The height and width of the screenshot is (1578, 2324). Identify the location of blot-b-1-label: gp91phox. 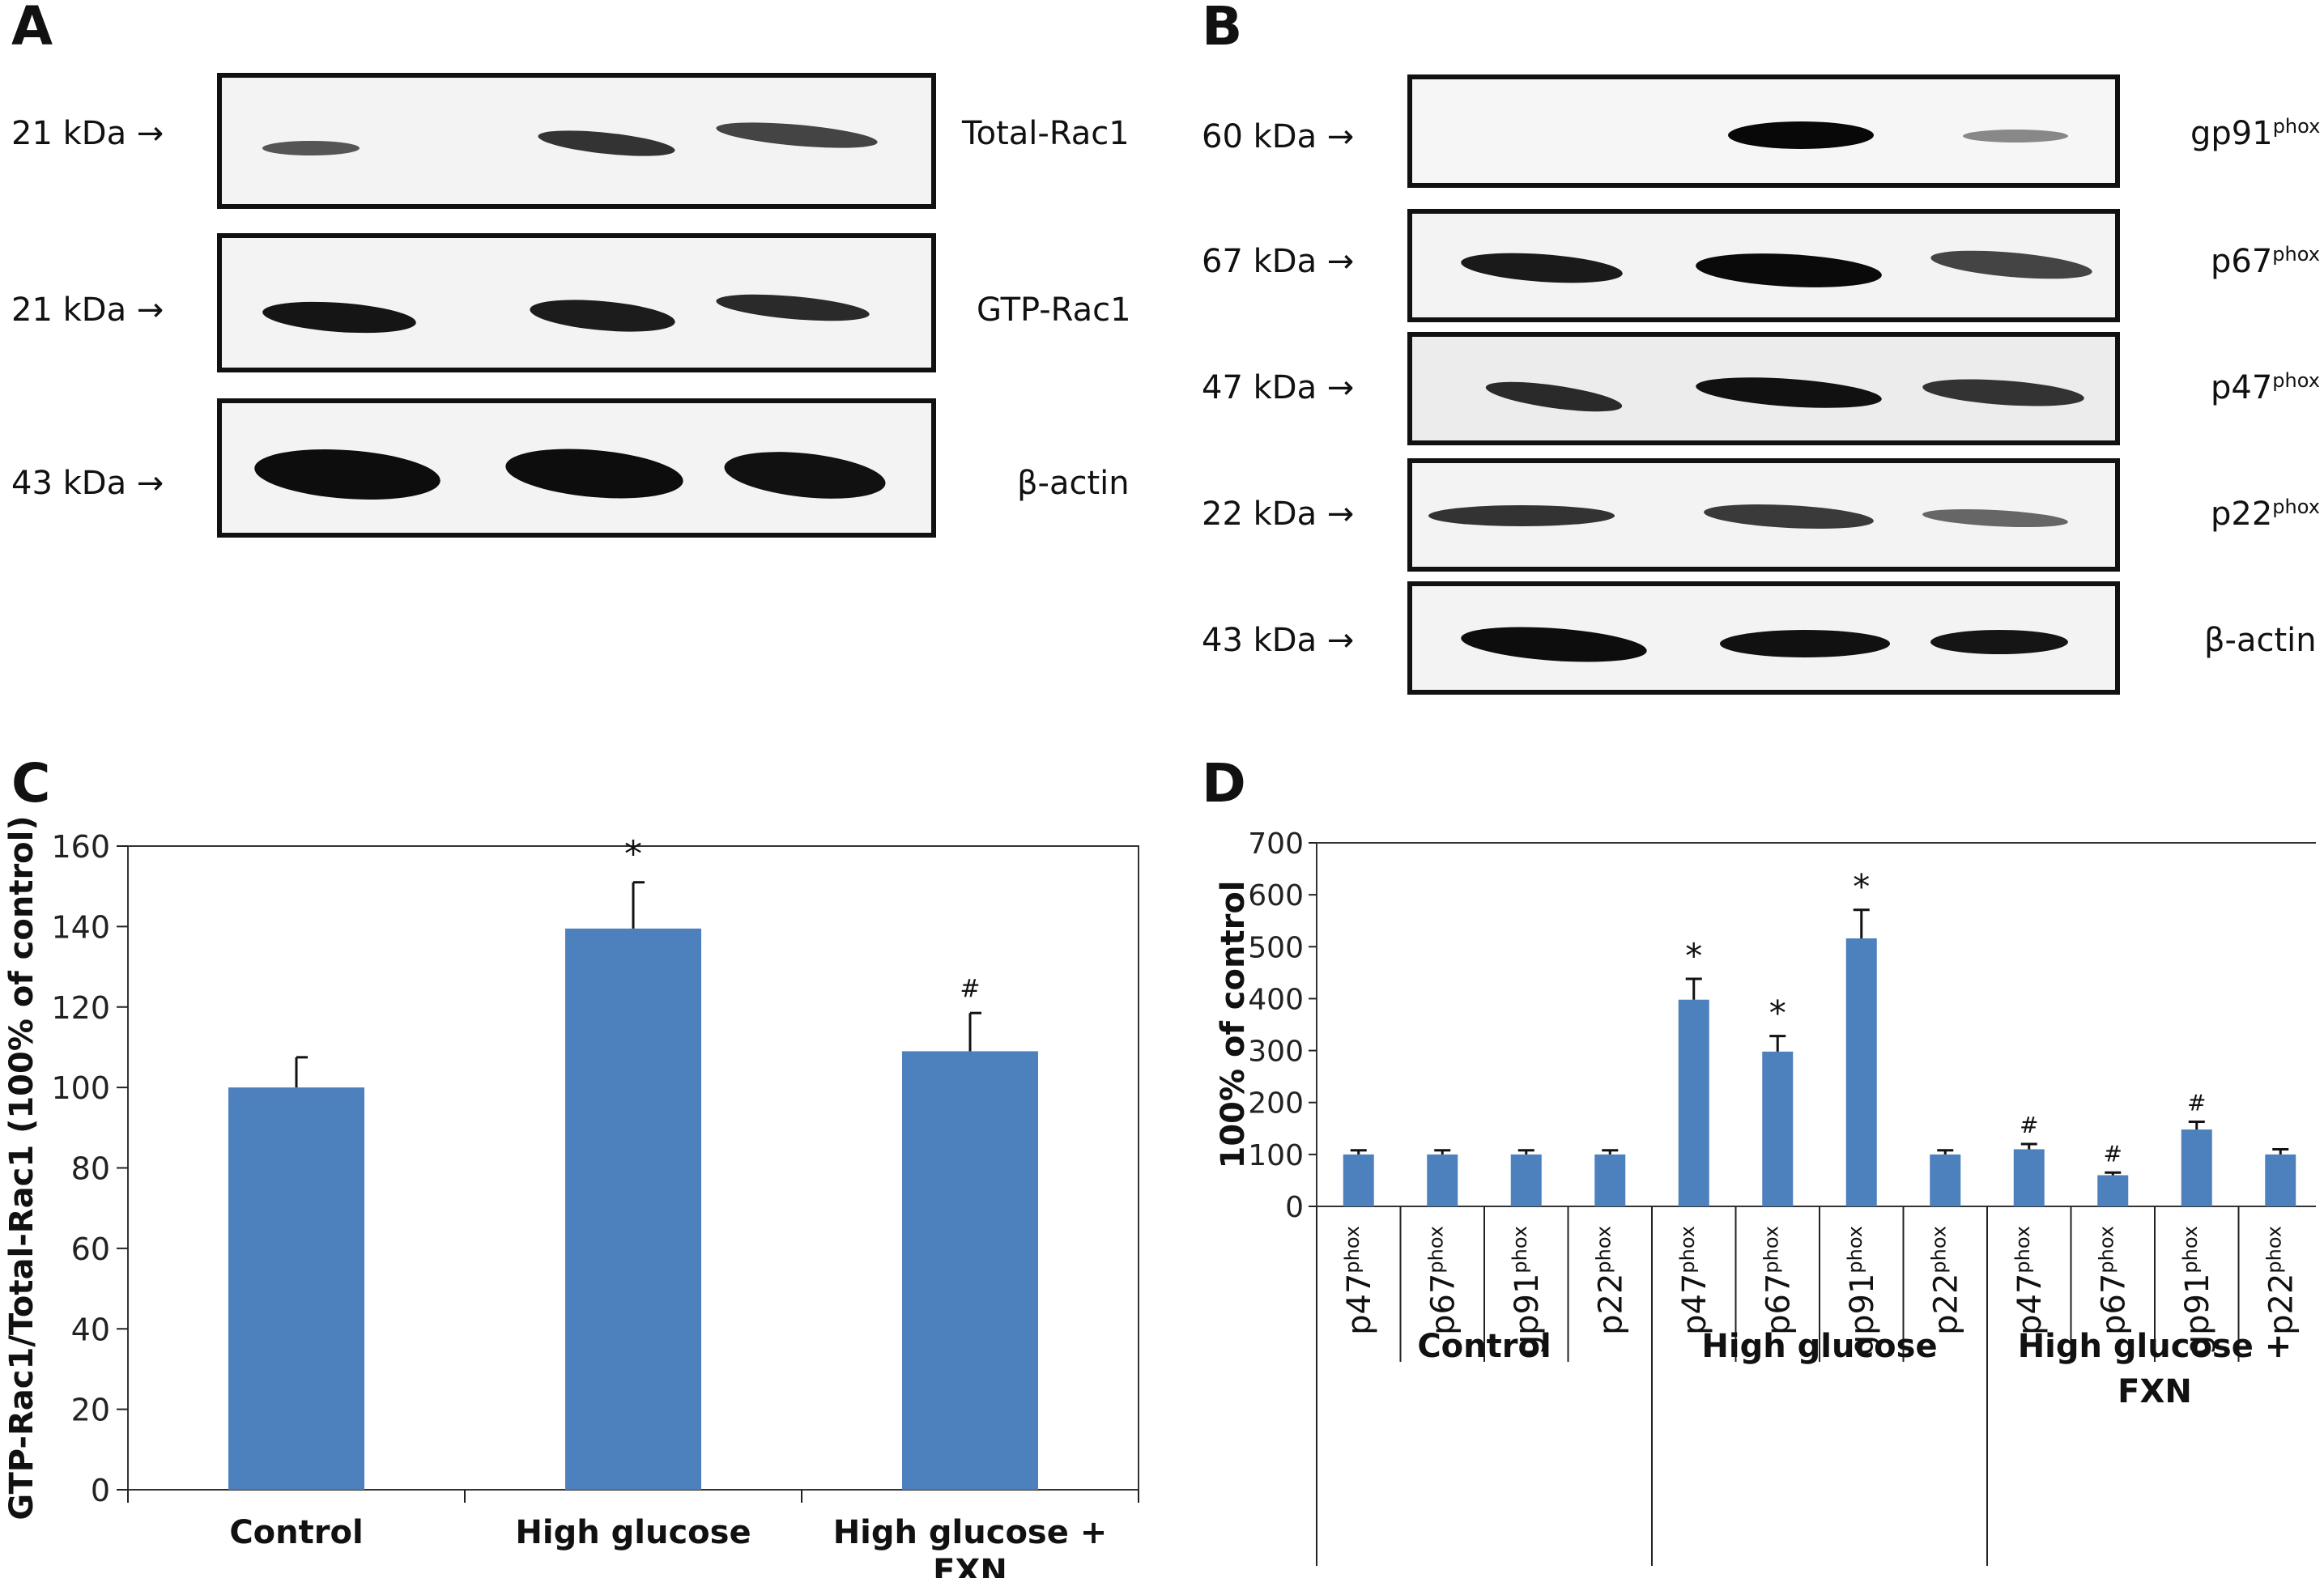
(2255, 133).